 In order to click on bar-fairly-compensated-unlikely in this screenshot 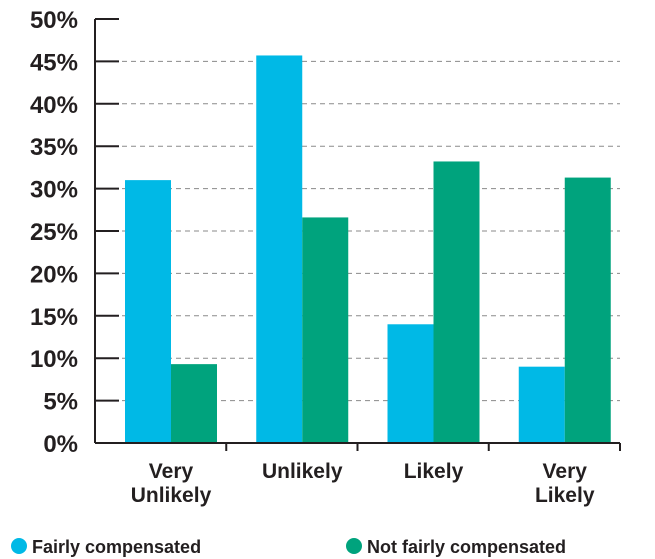, I will do `click(279, 249)`.